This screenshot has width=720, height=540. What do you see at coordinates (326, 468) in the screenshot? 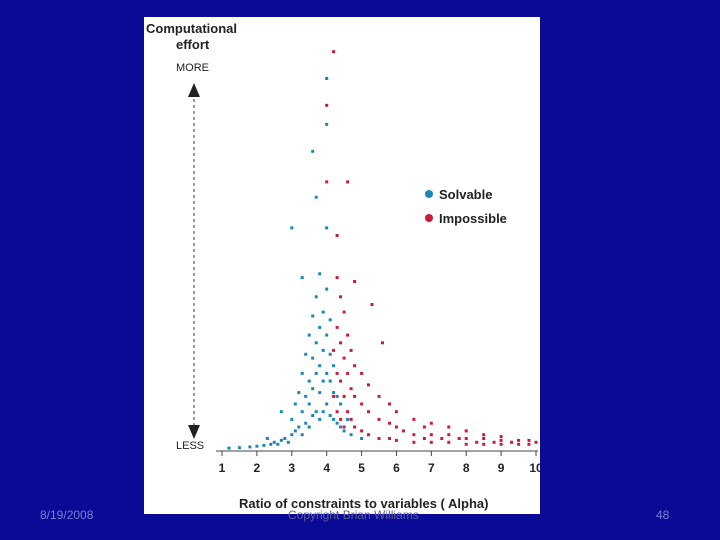
I see `x-tick-label: 4` at bounding box center [326, 468].